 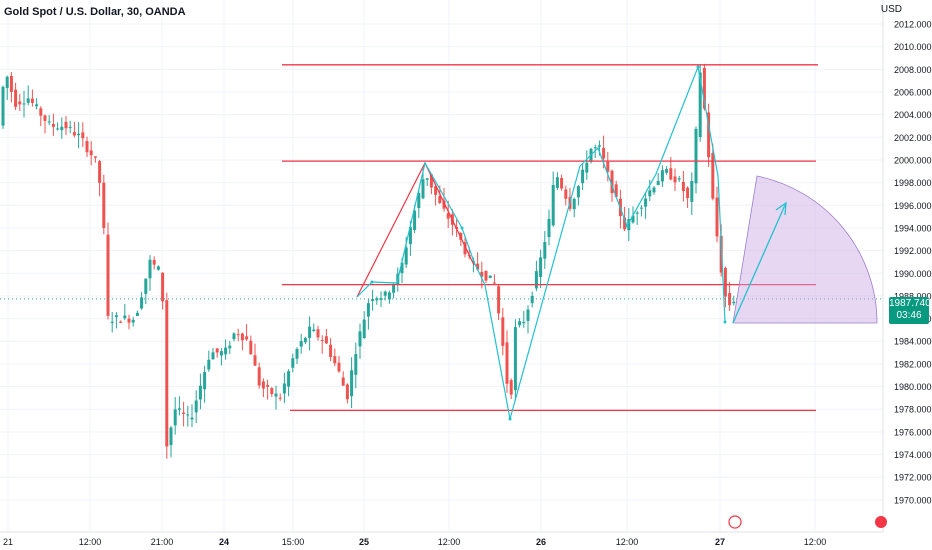 I want to click on projection-arrowhead, so click(x=781, y=208).